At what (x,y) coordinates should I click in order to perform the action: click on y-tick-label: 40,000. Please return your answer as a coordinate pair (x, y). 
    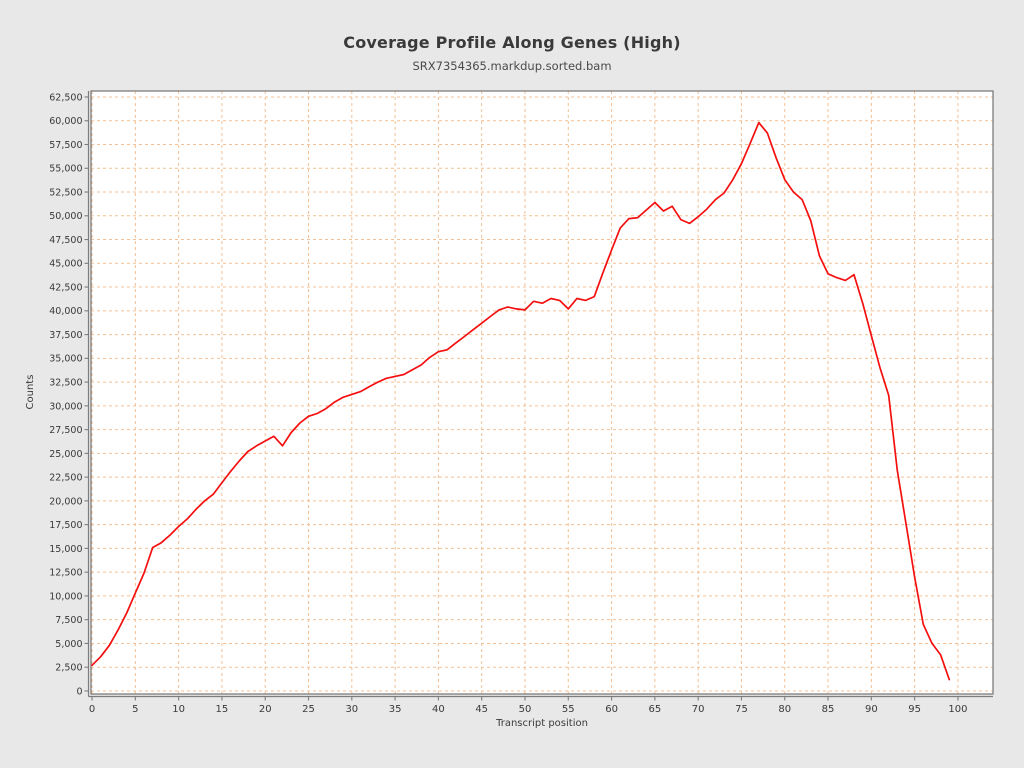
    Looking at the image, I should click on (65, 311).